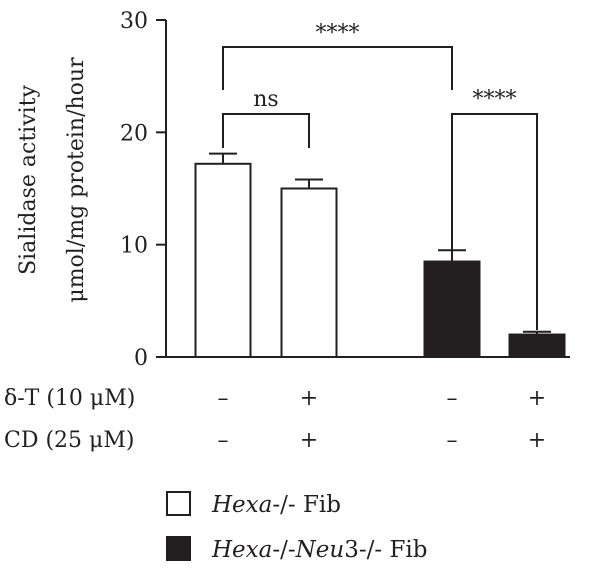 The height and width of the screenshot is (570, 594). I want to click on svg-text: μmol/mg protein/hour, so click(76, 180).